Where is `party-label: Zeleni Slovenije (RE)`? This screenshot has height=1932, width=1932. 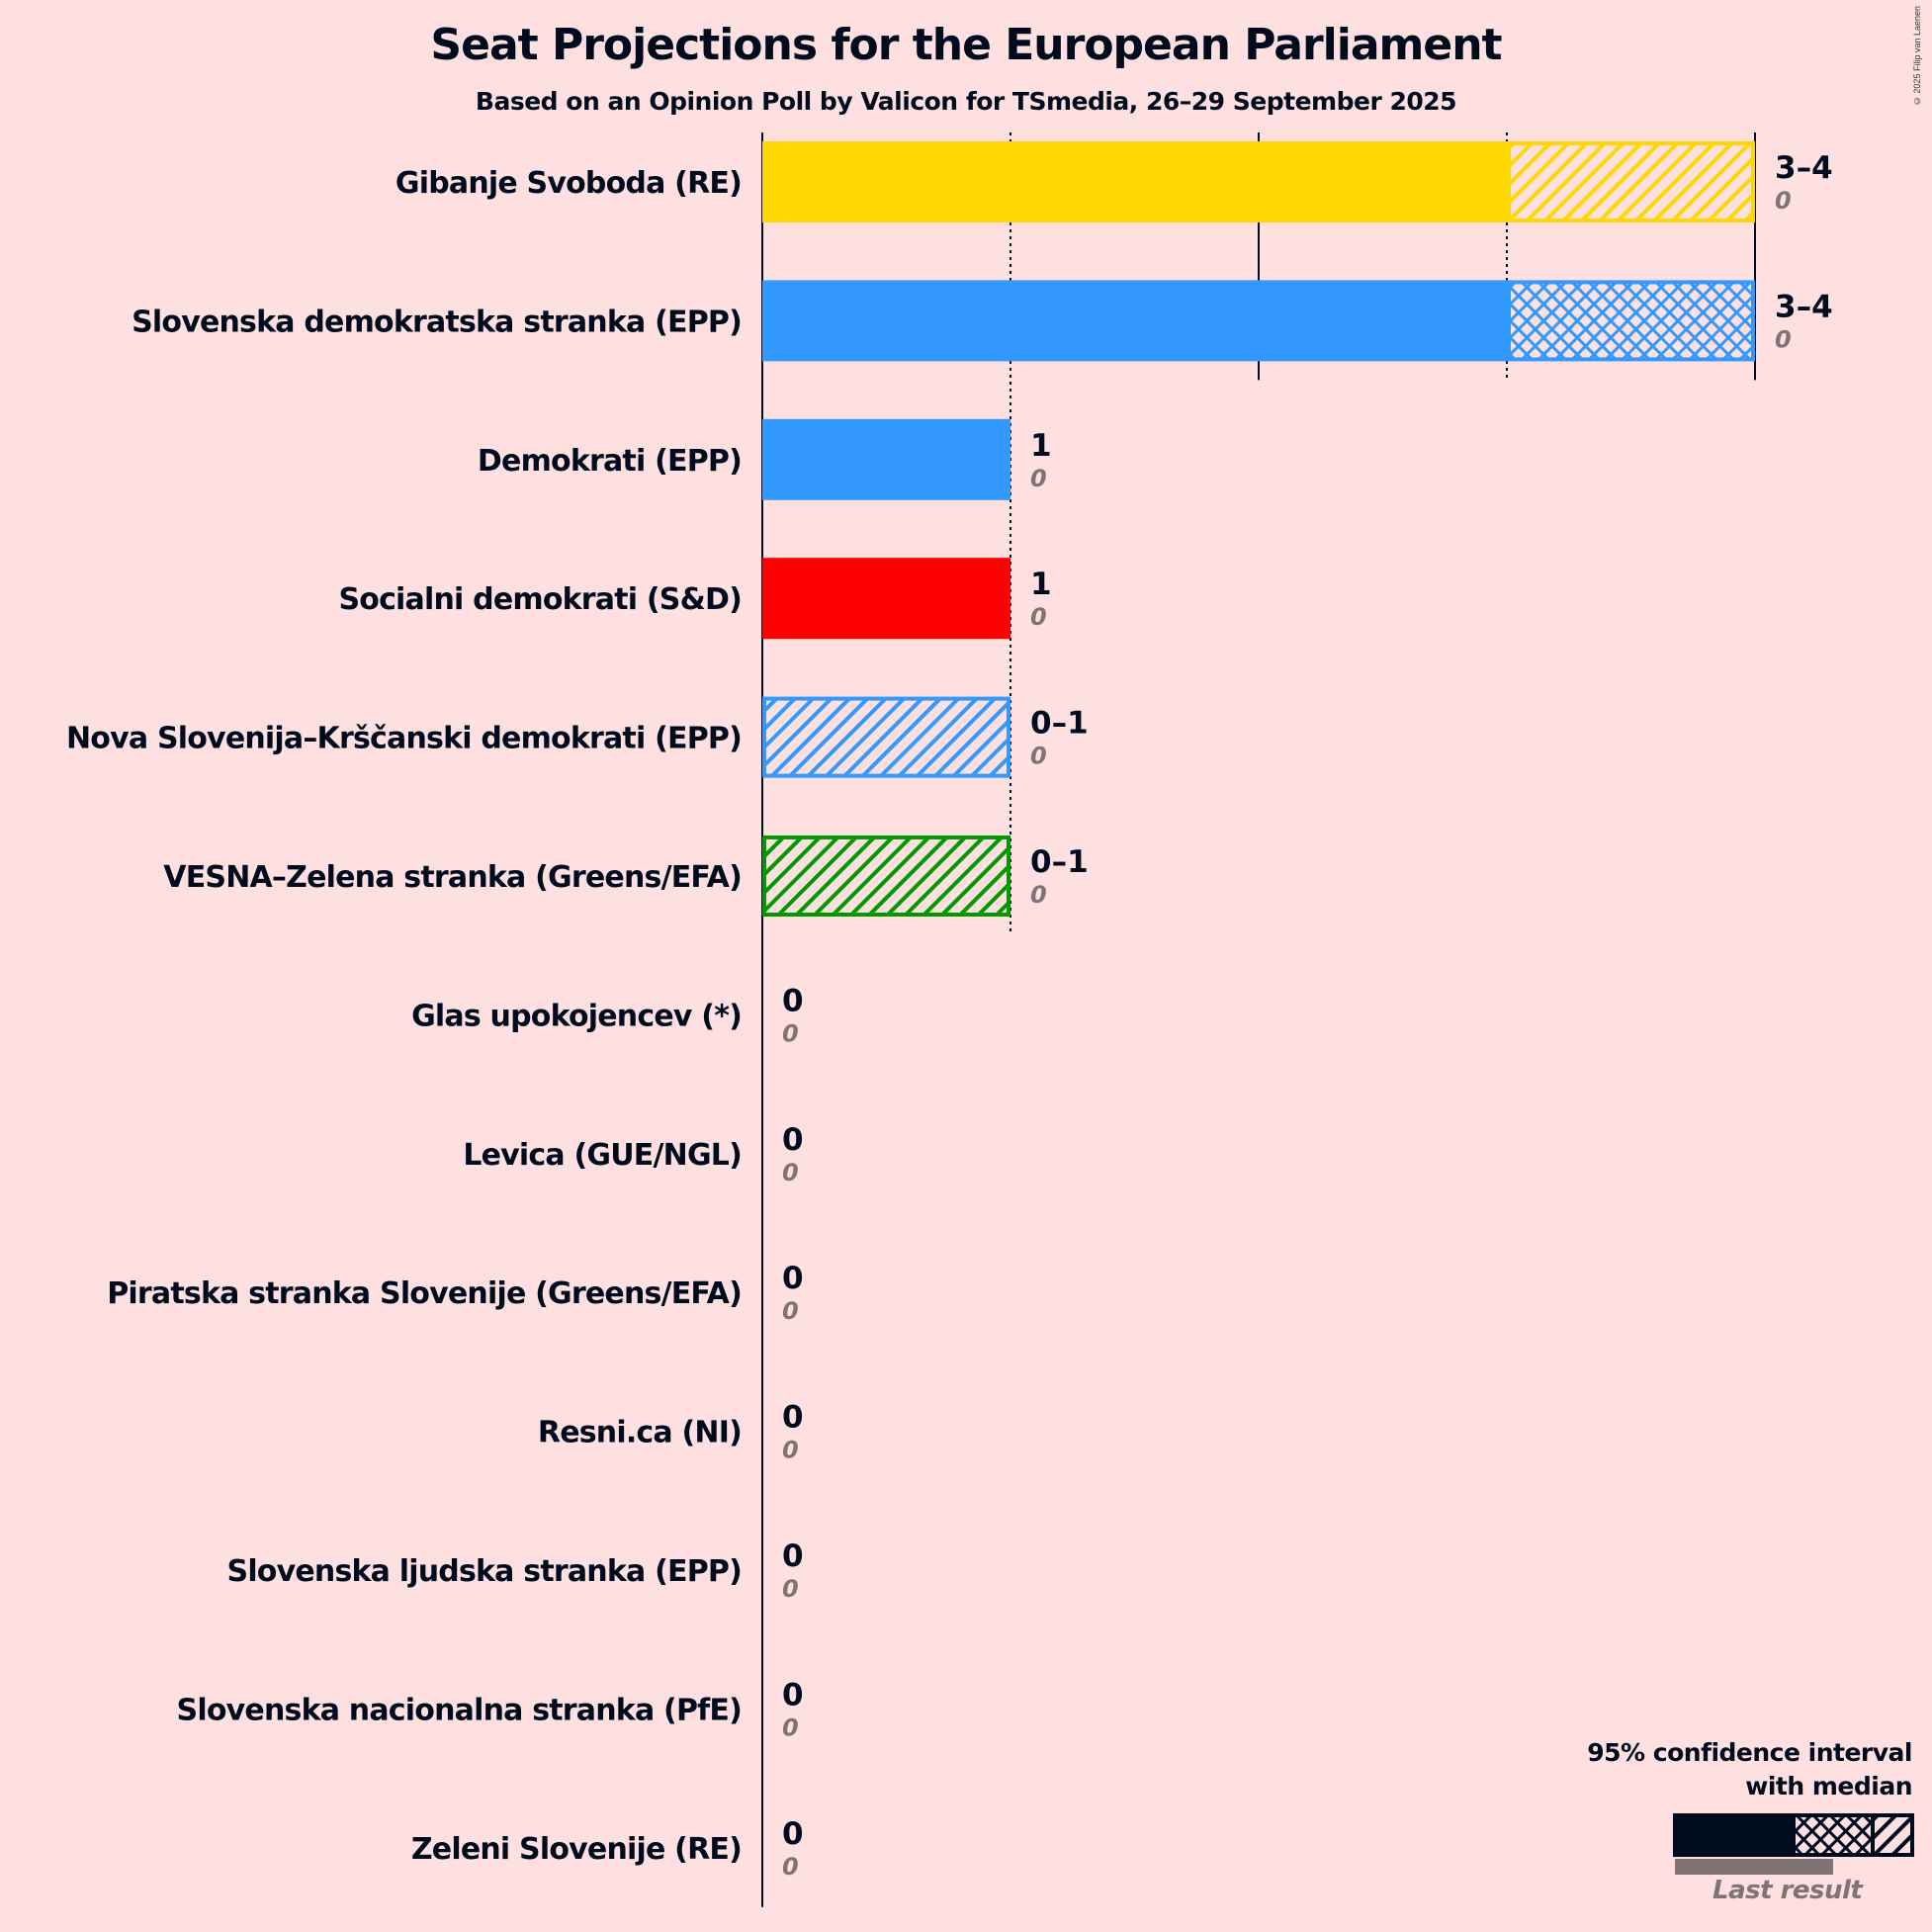
party-label: Zeleni Slovenije (RE) is located at coordinates (576, 1849).